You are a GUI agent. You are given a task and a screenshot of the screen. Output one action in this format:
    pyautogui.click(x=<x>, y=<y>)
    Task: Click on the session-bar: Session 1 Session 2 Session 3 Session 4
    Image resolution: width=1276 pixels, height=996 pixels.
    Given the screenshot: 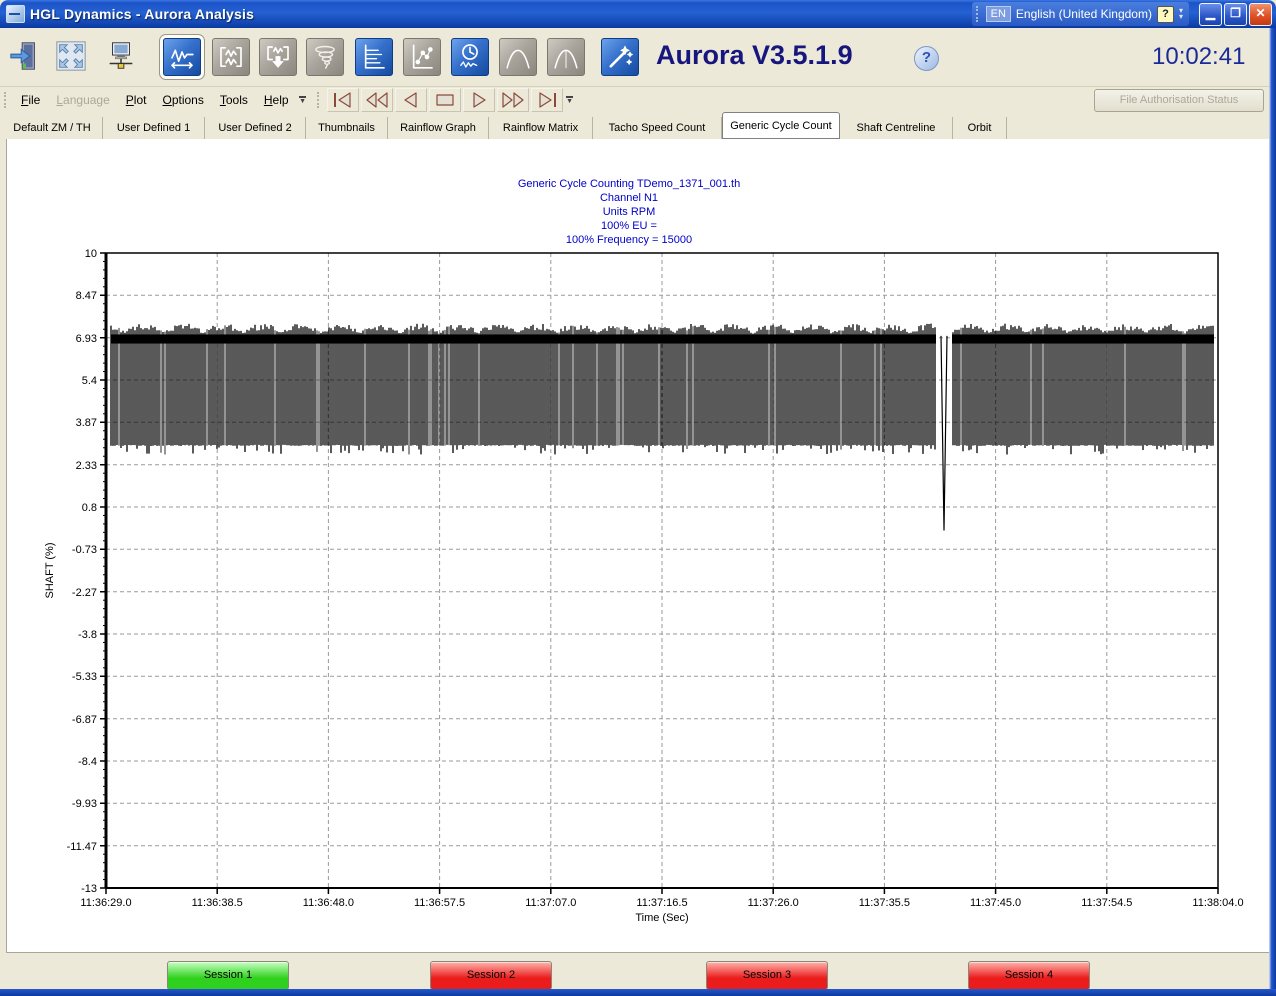 What is the action you would take?
    pyautogui.click(x=638, y=972)
    